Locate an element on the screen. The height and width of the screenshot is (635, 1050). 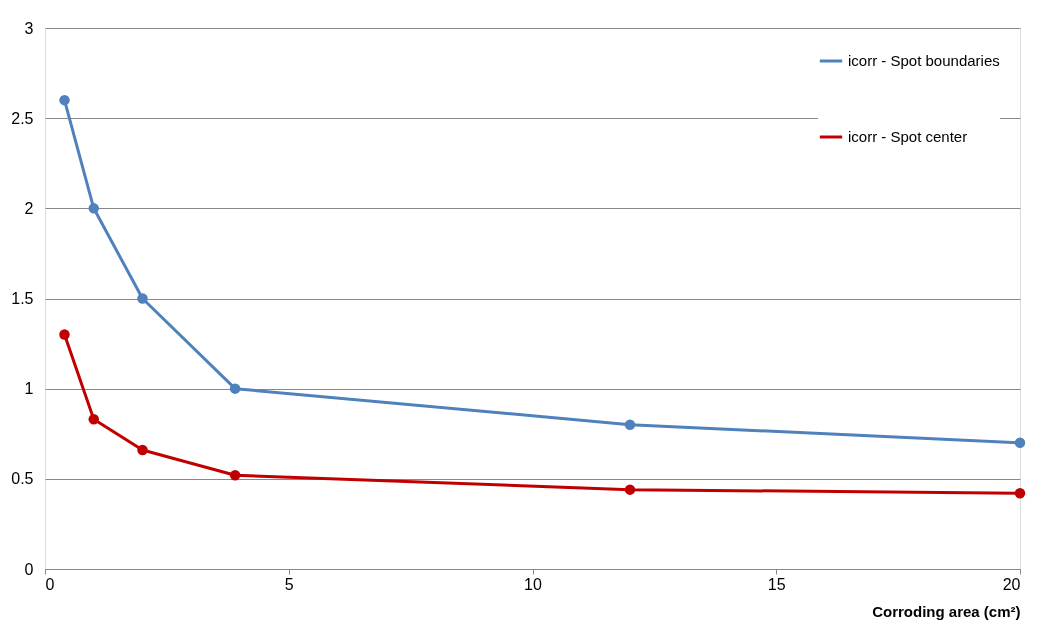
x-tick-label: 10 is located at coordinates (533, 584).